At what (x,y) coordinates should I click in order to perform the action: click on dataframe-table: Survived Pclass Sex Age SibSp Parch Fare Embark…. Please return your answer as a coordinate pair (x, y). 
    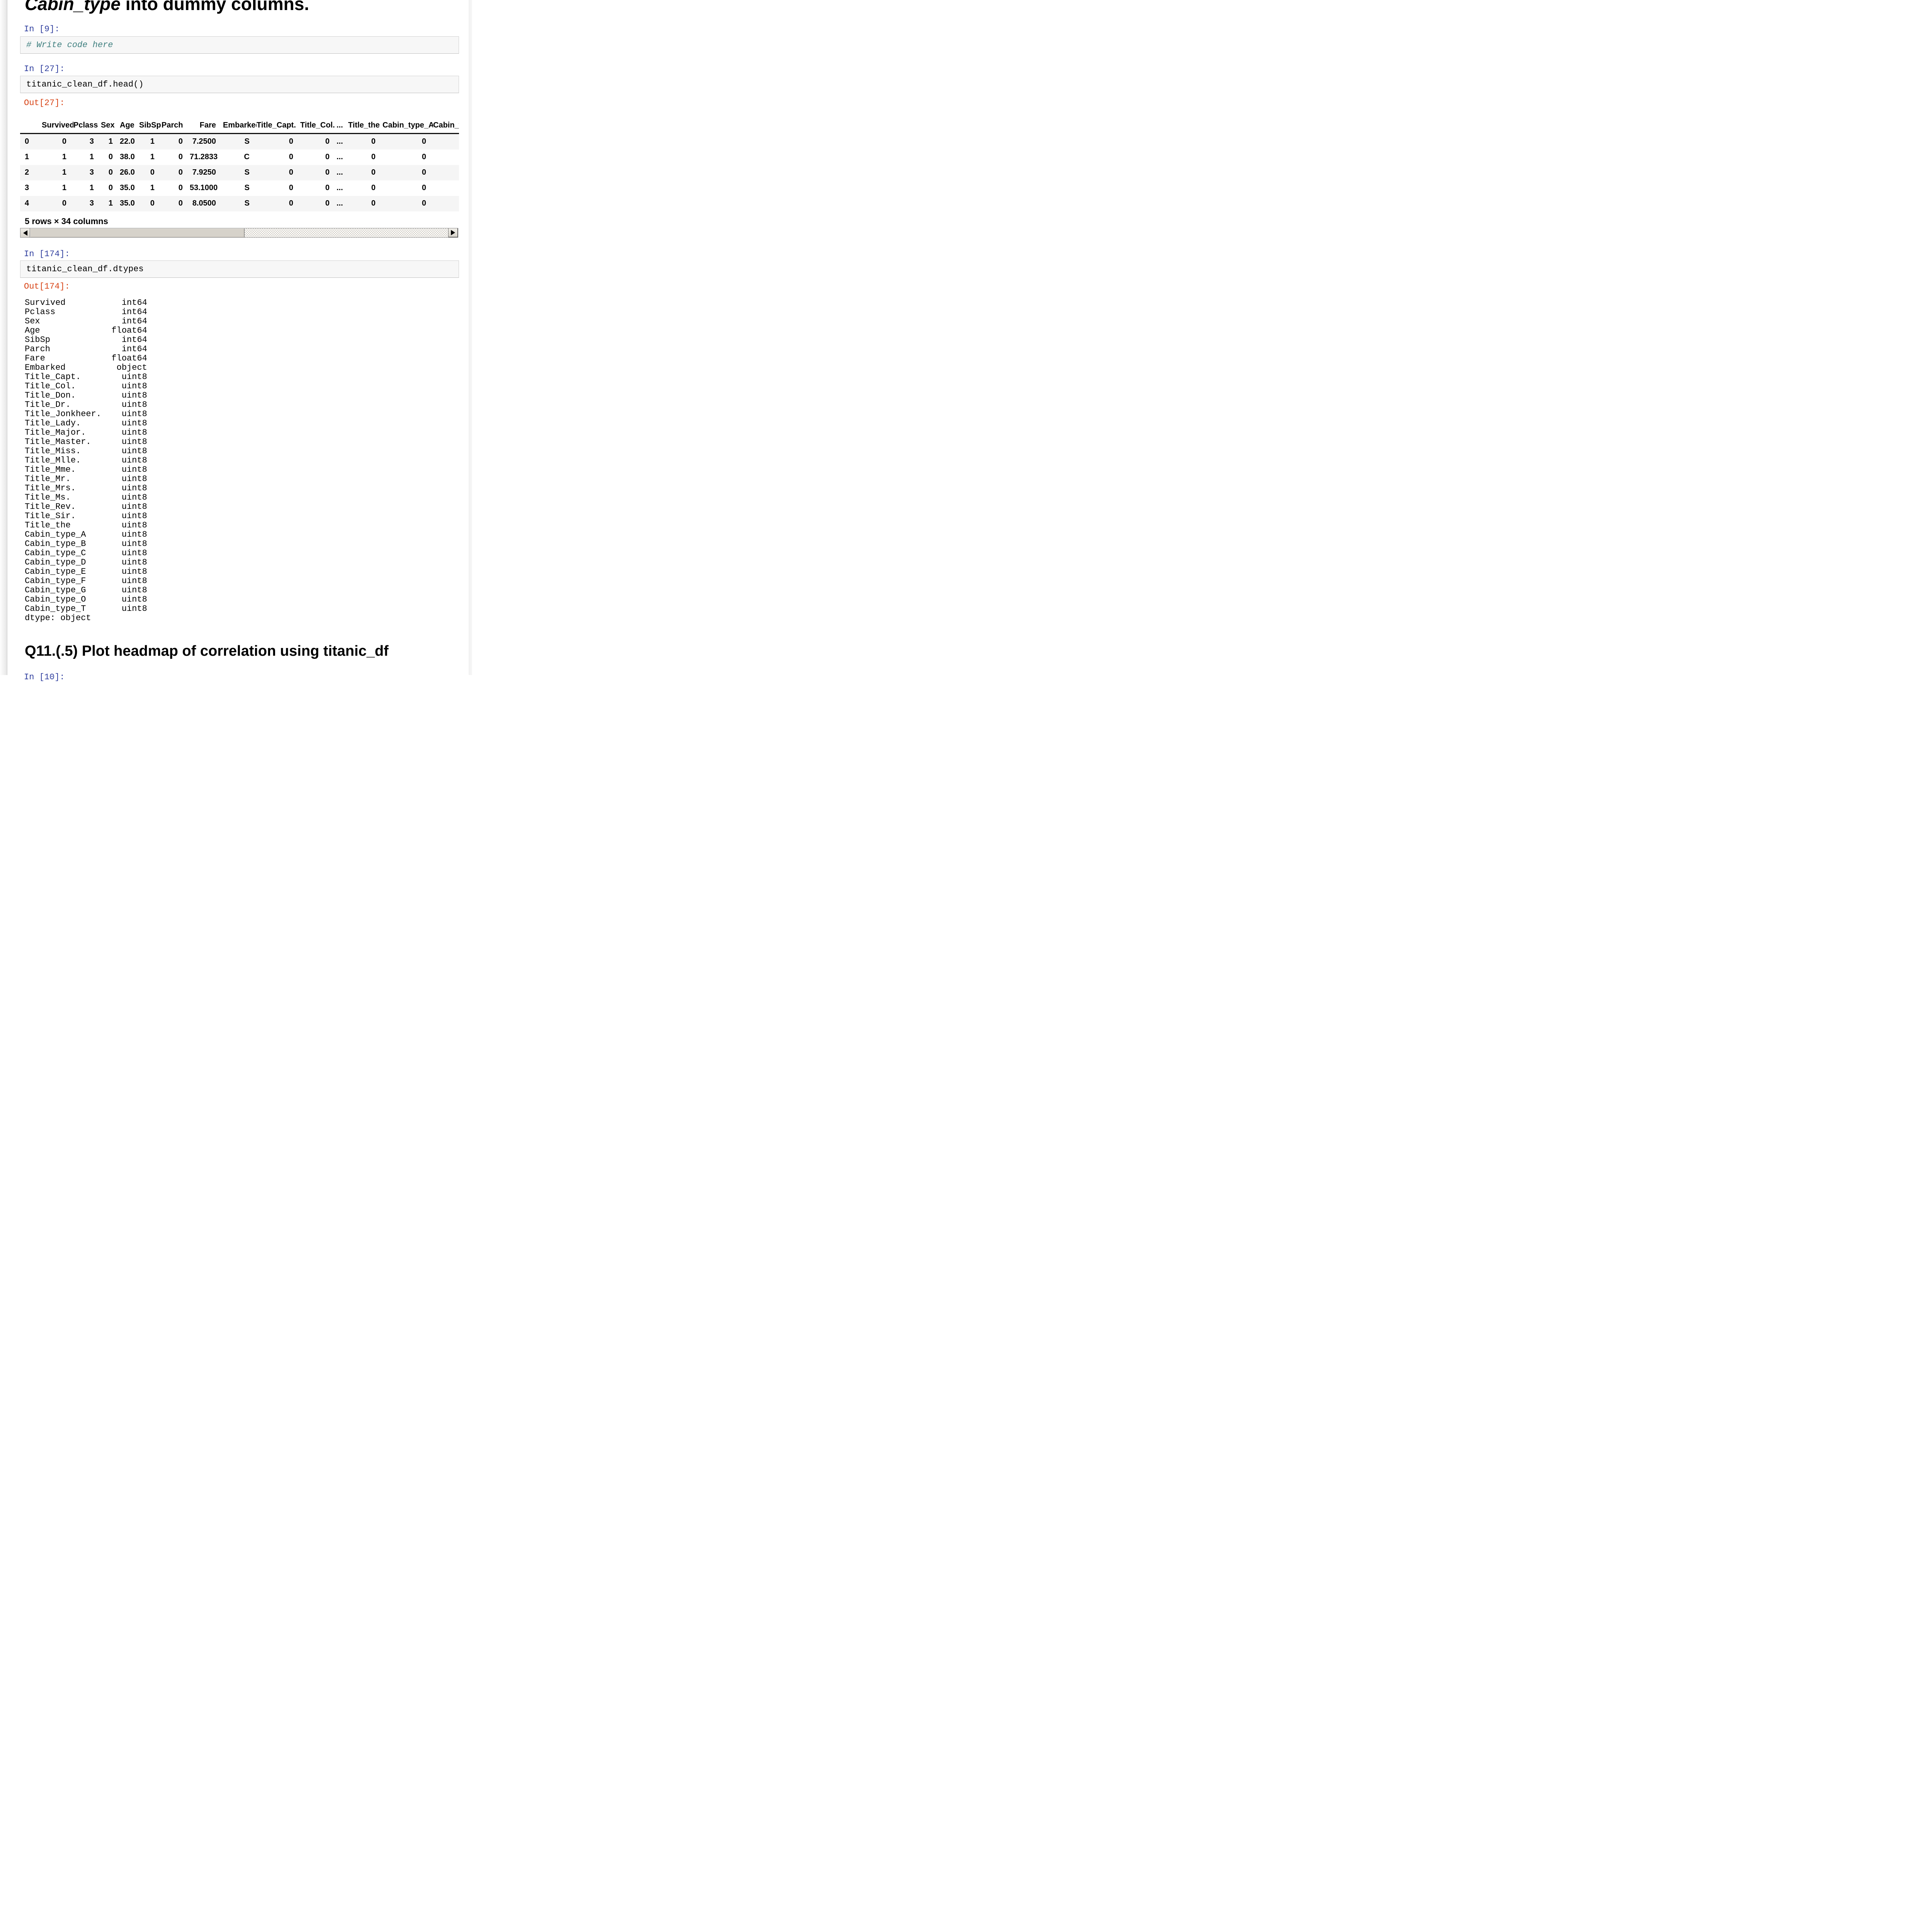
    Looking at the image, I should click on (239, 165).